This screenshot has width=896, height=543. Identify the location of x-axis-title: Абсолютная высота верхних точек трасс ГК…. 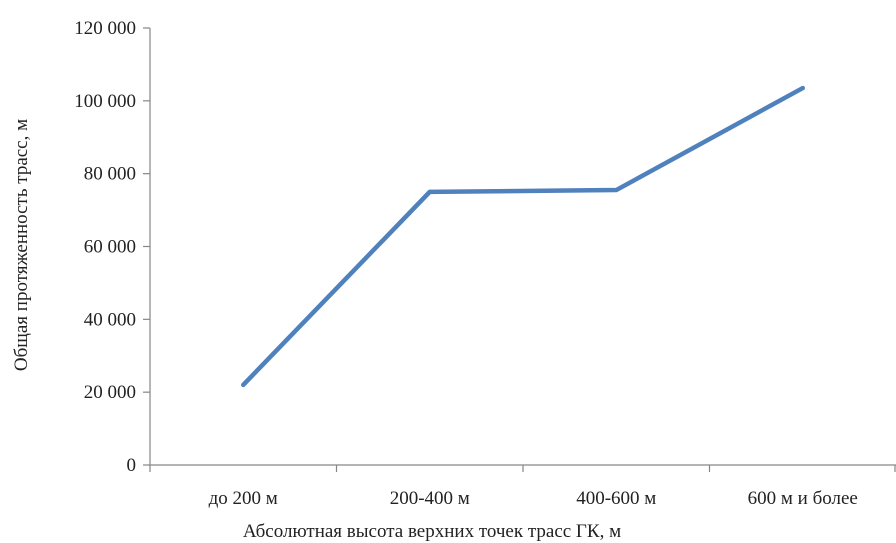
(432, 531).